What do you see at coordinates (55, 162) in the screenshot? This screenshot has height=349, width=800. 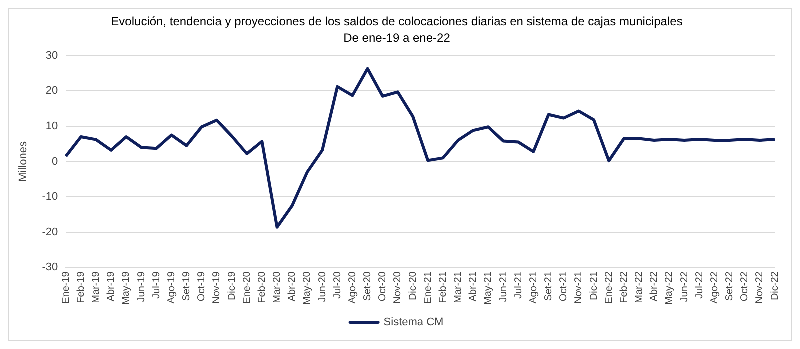 I see `y-tick-label: 0` at bounding box center [55, 162].